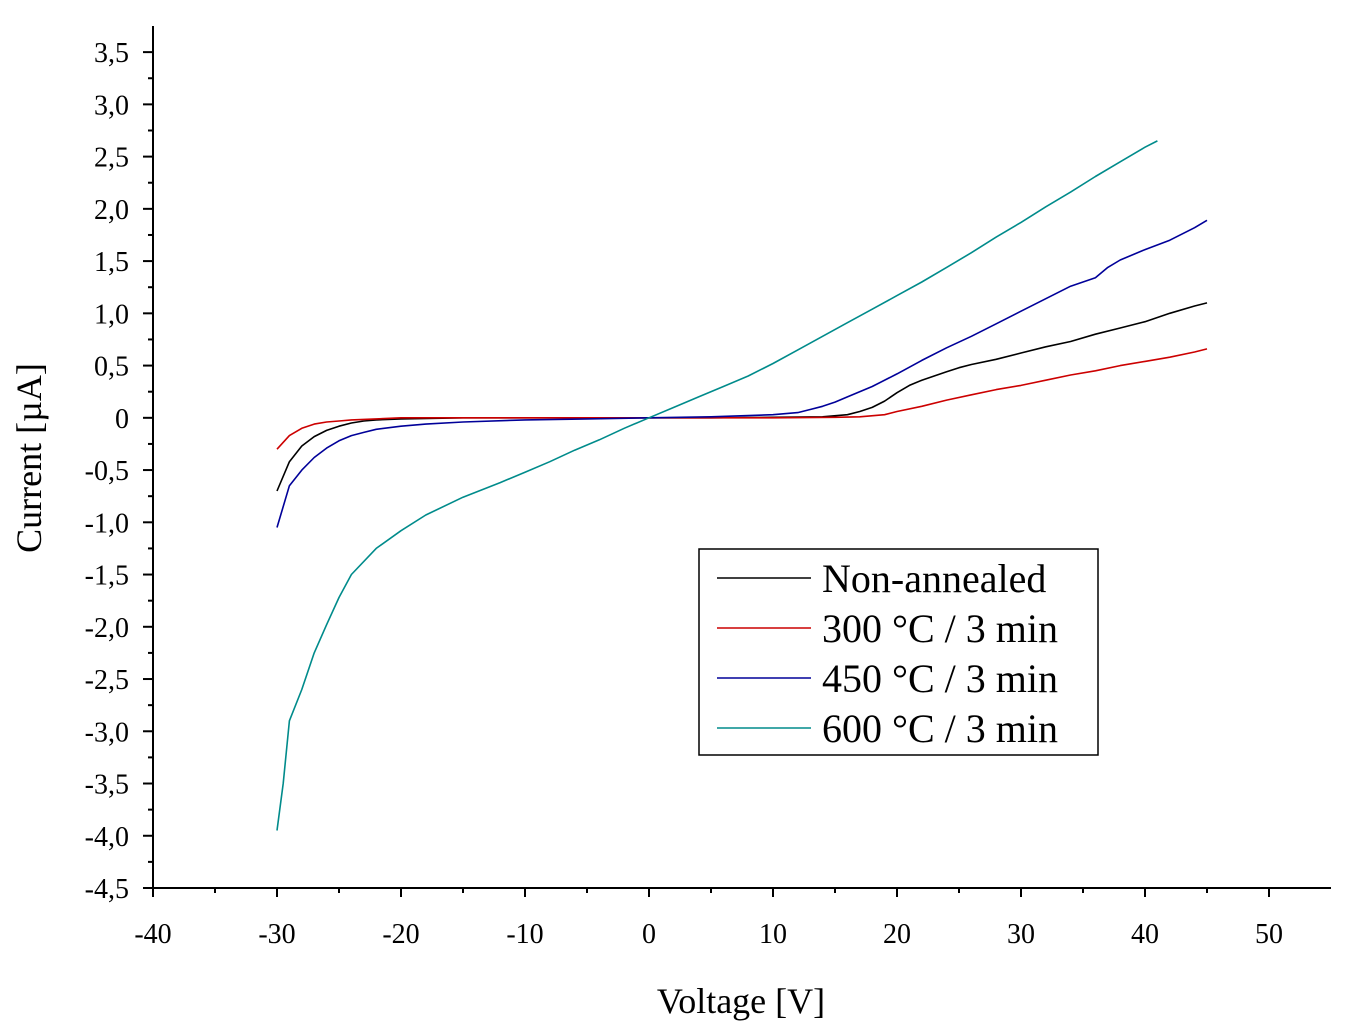 The image size is (1351, 1029). What do you see at coordinates (940, 628) in the screenshot?
I see `legend-label-2: 300 °C / 3 min` at bounding box center [940, 628].